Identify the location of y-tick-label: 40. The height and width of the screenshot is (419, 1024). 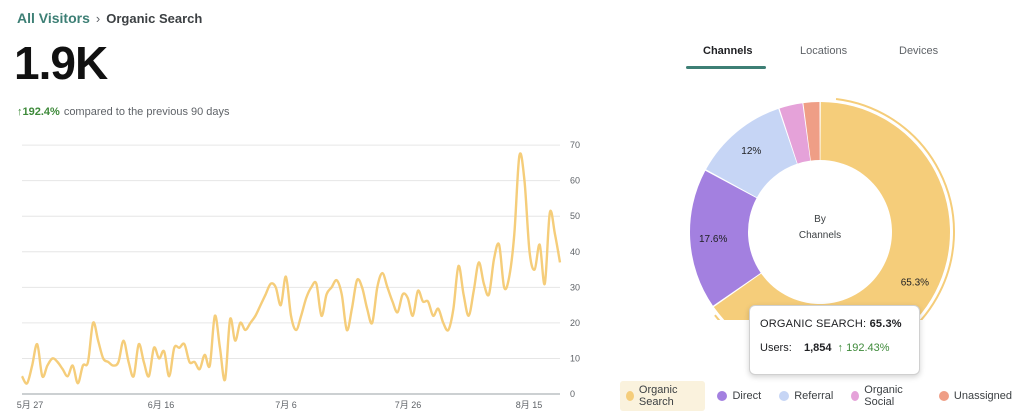
(575, 252).